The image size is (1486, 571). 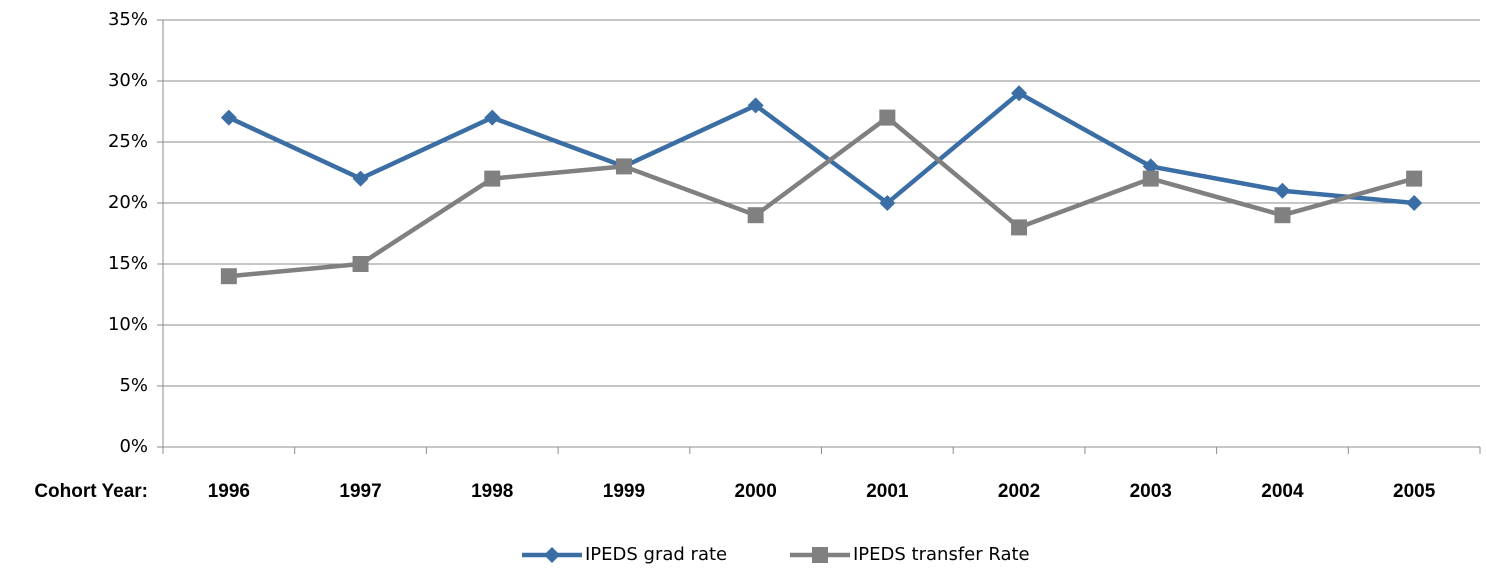 I want to click on y-tick-label: 20%, so click(x=128, y=202).